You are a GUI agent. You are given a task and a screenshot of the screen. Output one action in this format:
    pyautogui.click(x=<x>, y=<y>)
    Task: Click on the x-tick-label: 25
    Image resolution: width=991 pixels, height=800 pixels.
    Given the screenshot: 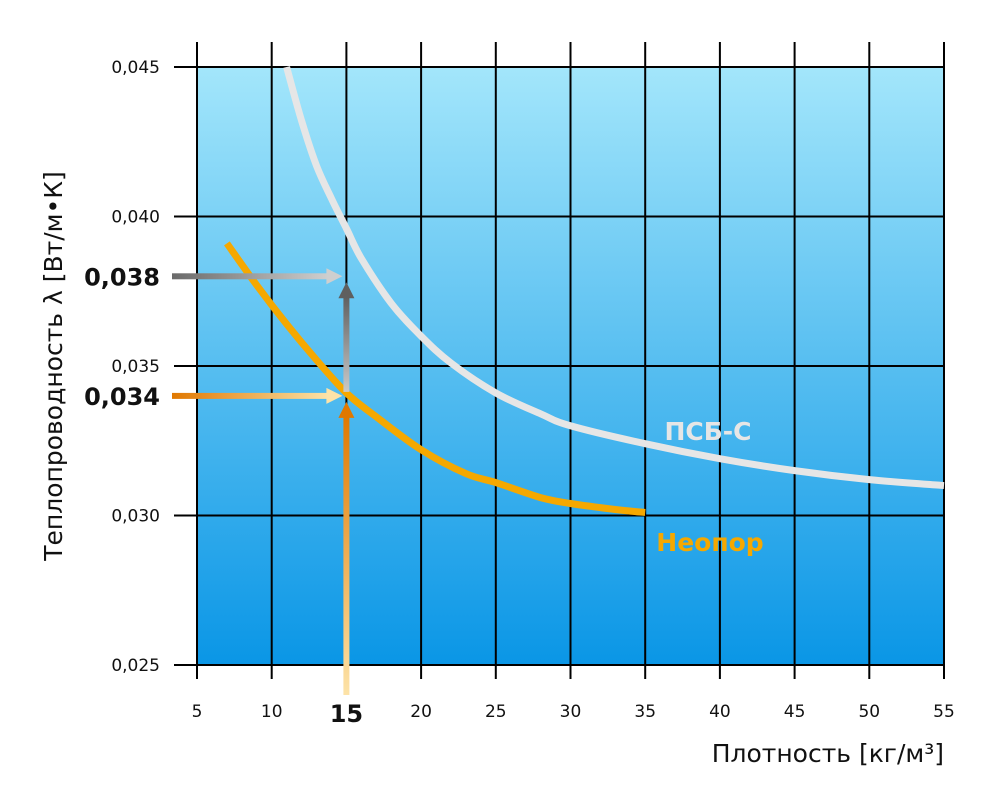 What is the action you would take?
    pyautogui.click(x=496, y=712)
    